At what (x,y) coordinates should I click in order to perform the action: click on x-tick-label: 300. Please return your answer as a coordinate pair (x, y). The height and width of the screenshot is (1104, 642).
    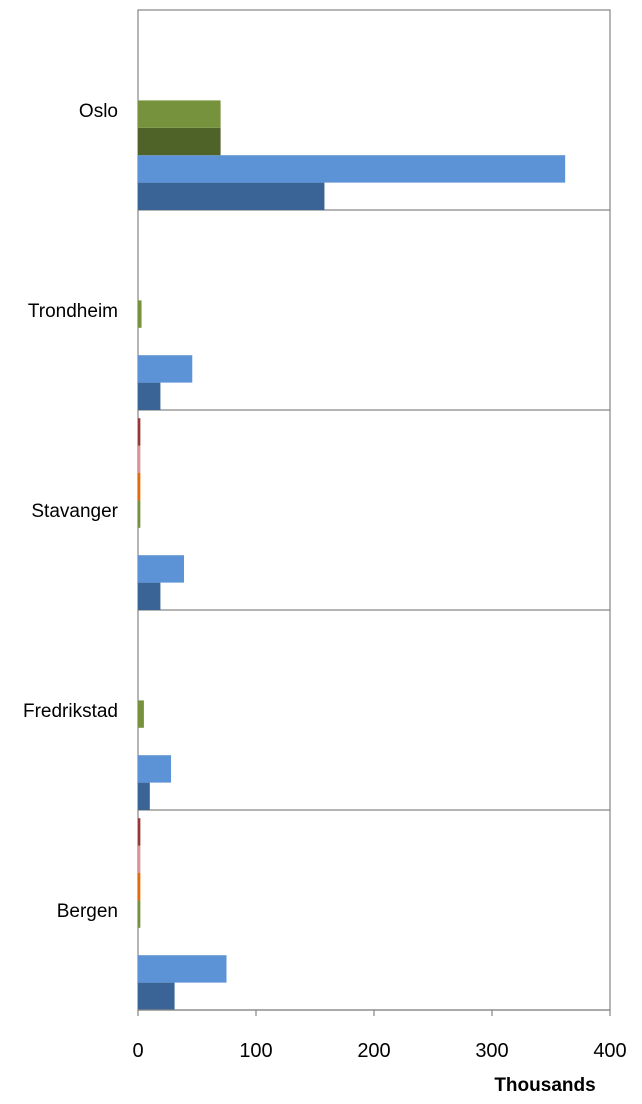
    Looking at the image, I should click on (491, 1051).